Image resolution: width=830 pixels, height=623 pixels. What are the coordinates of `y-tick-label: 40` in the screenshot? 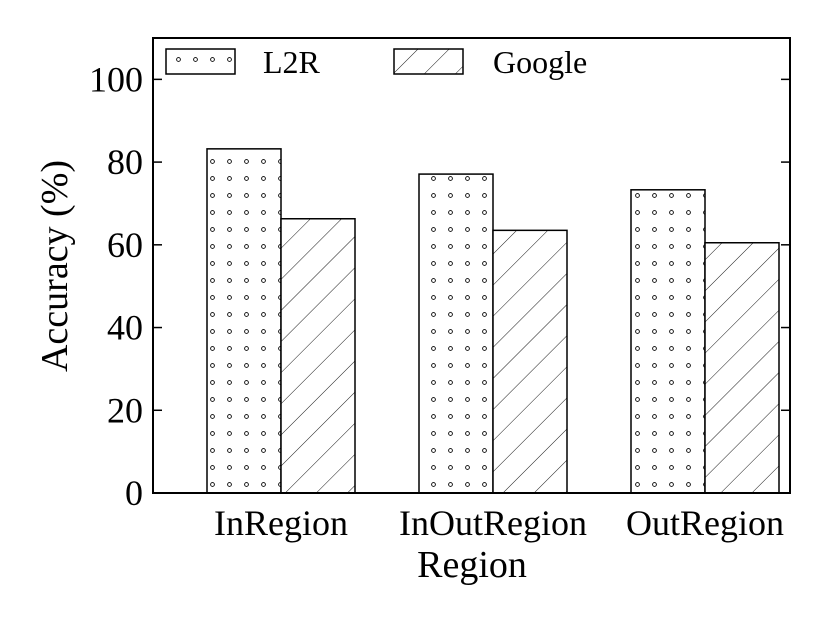 It's located at (125, 328).